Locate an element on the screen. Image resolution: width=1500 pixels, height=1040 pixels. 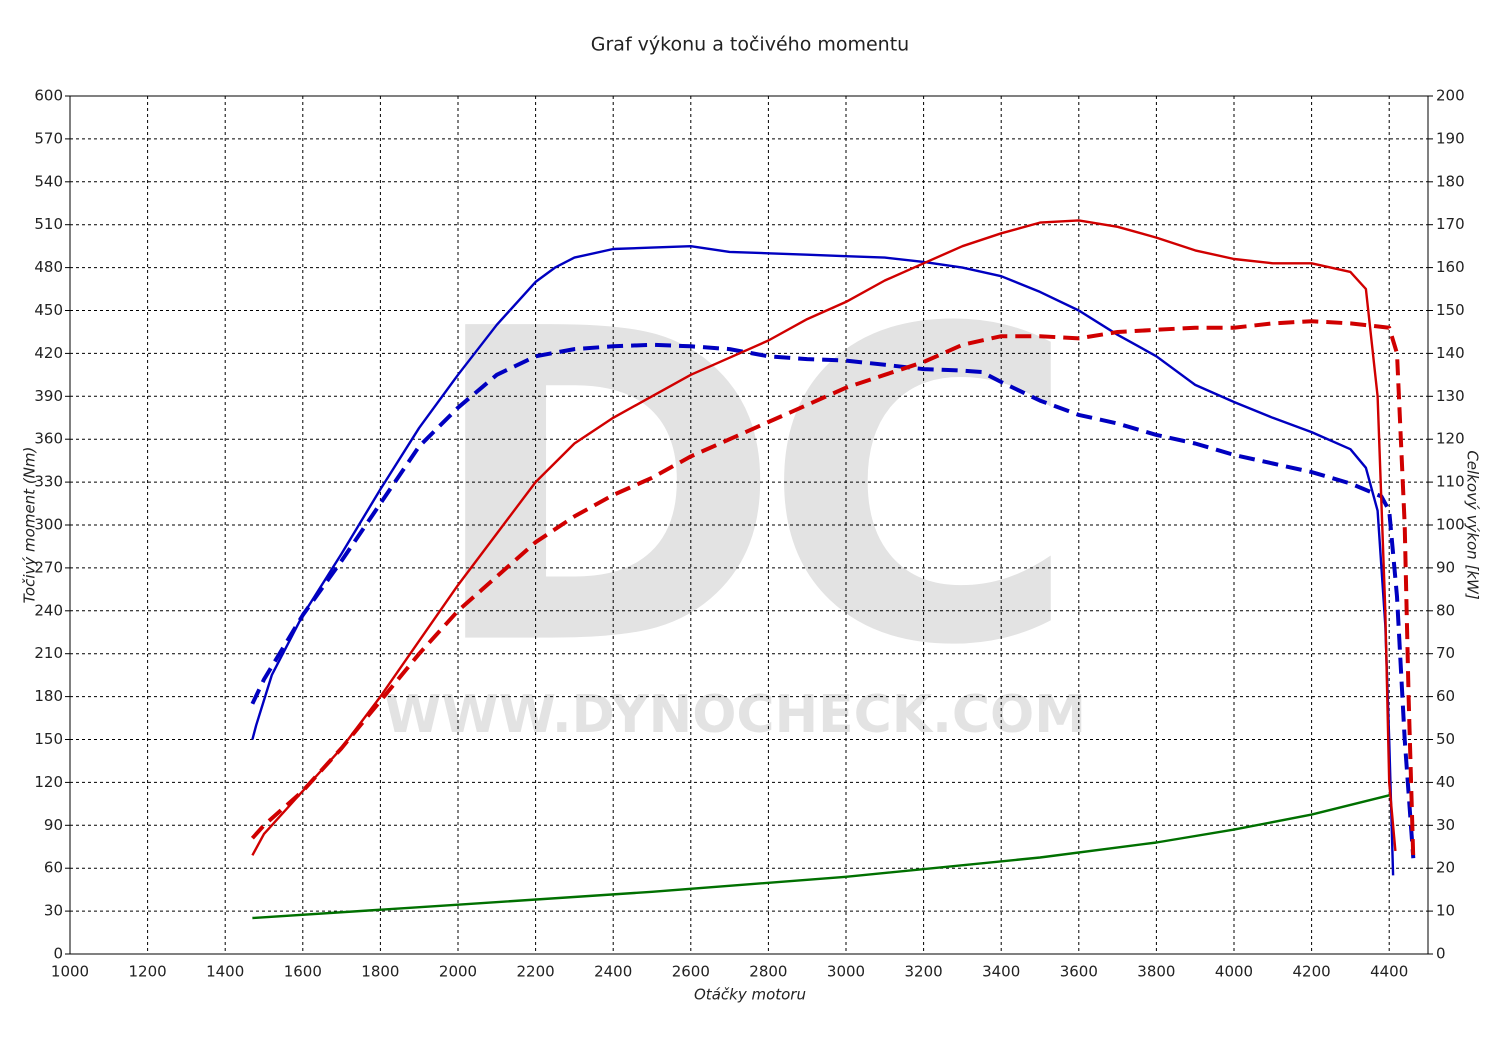
chart-title: Graf výkonu a točivého momentu is located at coordinates (750, 45).